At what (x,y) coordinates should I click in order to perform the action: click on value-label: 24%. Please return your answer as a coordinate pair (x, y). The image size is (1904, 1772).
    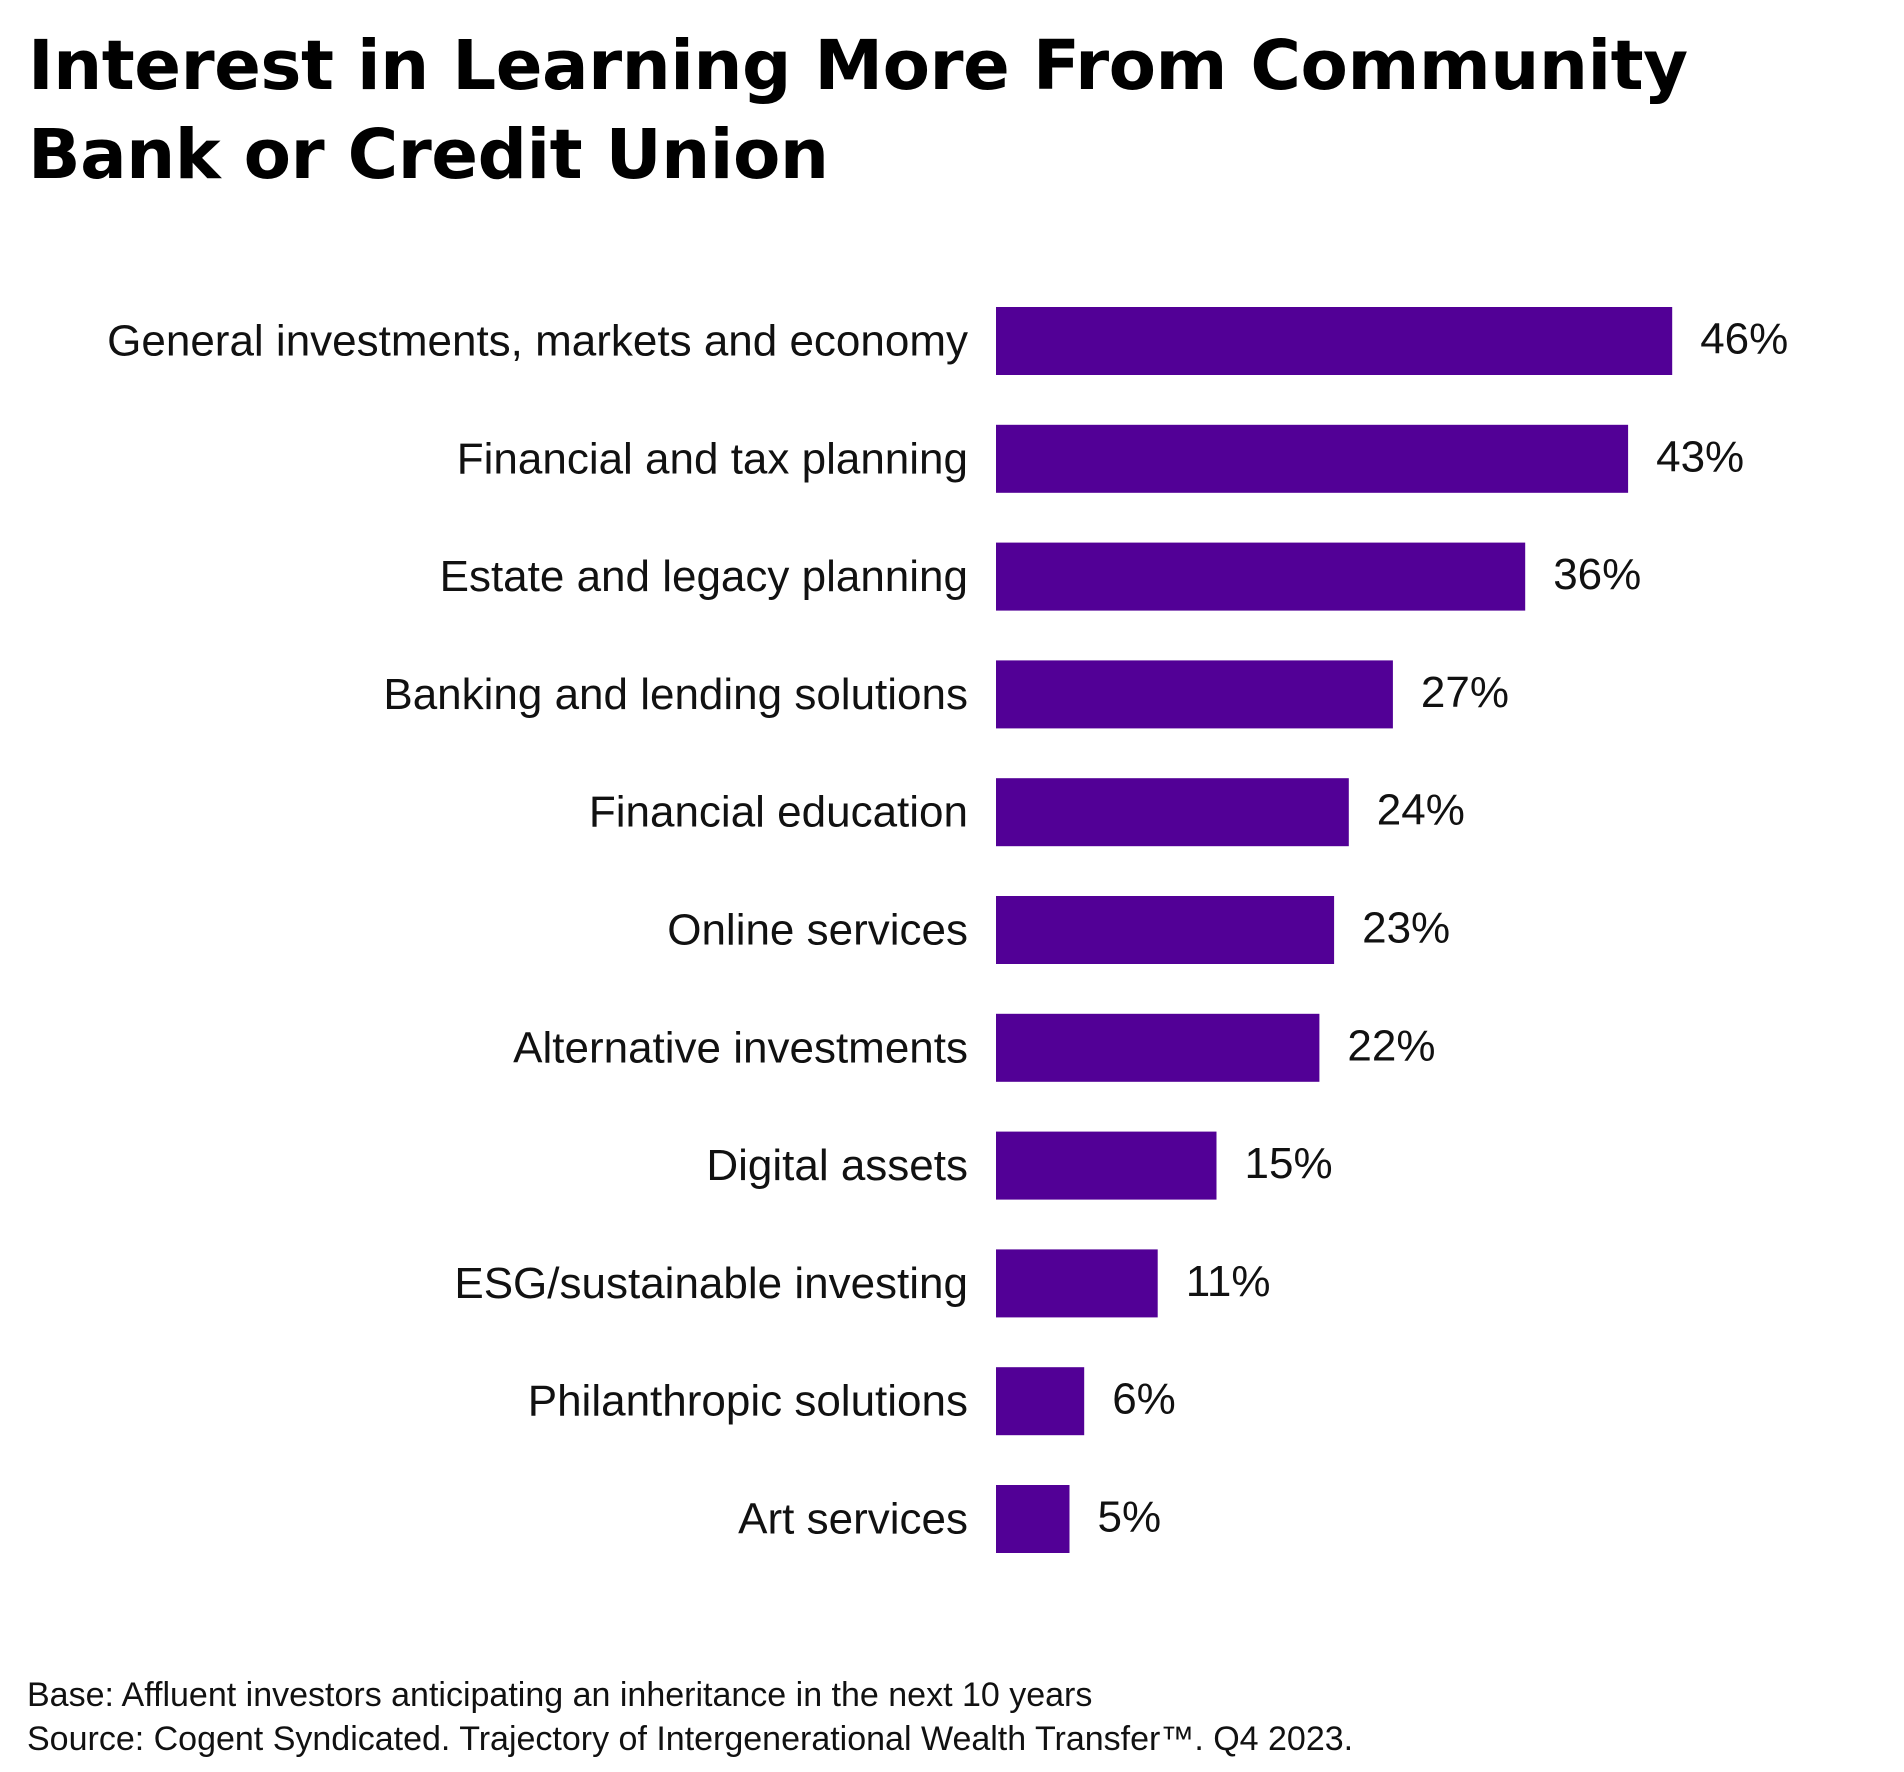
    Looking at the image, I should click on (1421, 810).